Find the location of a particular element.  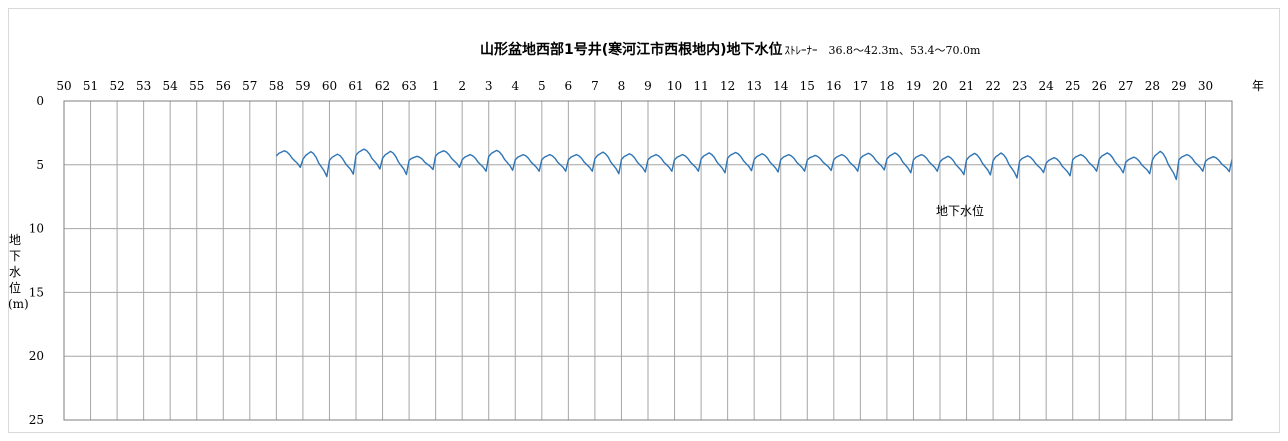

year-tick-label: 28 is located at coordinates (1152, 86).